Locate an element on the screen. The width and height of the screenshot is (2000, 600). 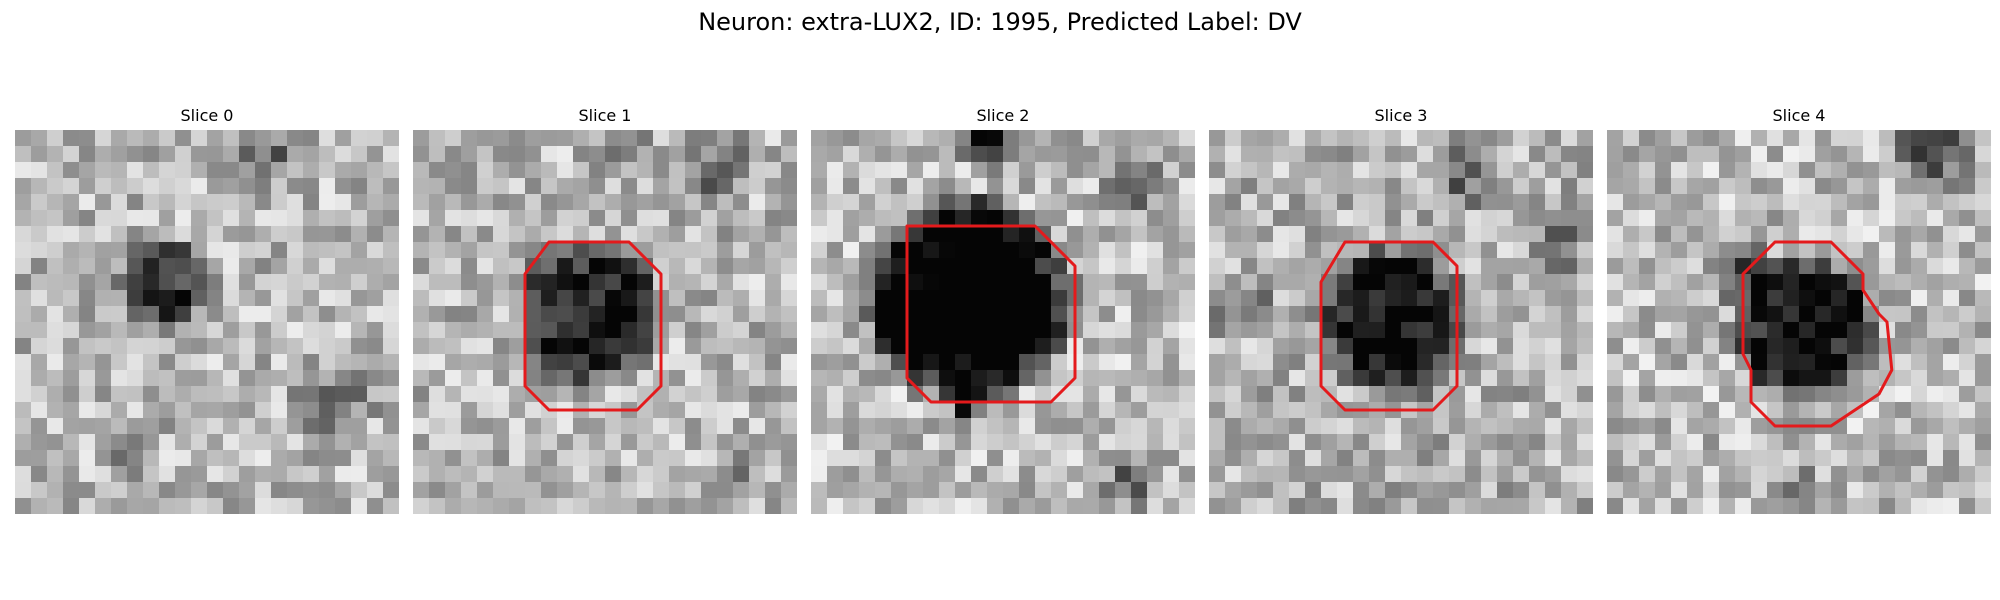
slice-title: Slice 1 is located at coordinates (605, 115).